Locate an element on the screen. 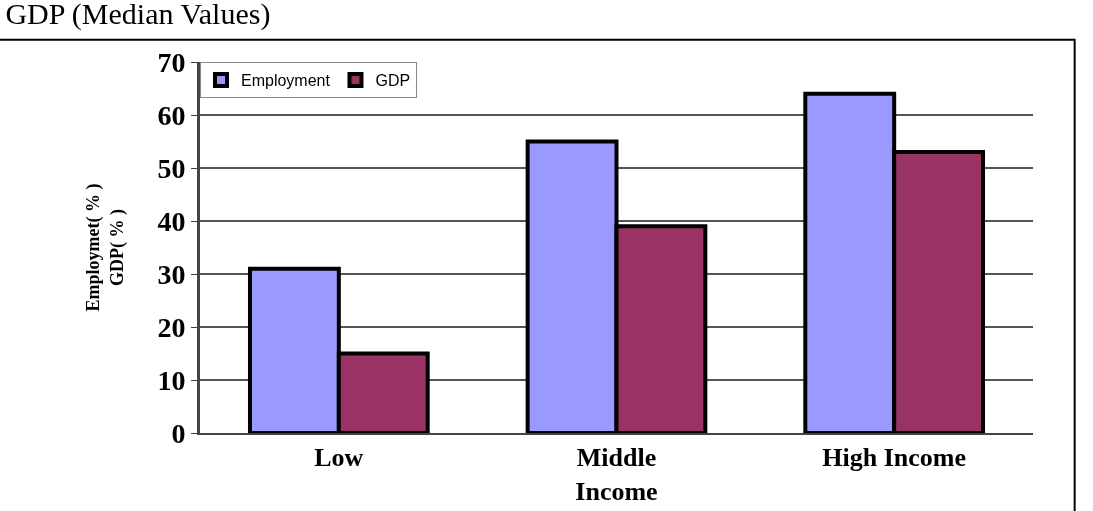 The image size is (1093, 511). x-tick-label: Low is located at coordinates (339, 458).